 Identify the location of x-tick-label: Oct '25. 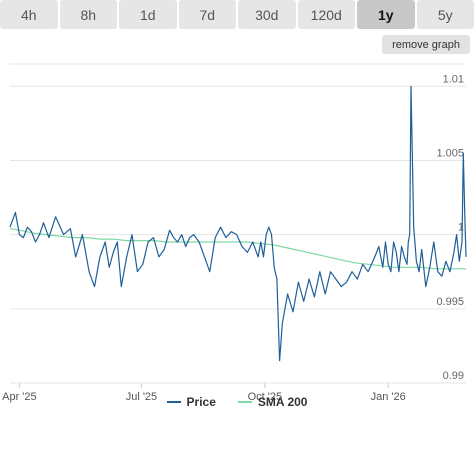
(265, 397).